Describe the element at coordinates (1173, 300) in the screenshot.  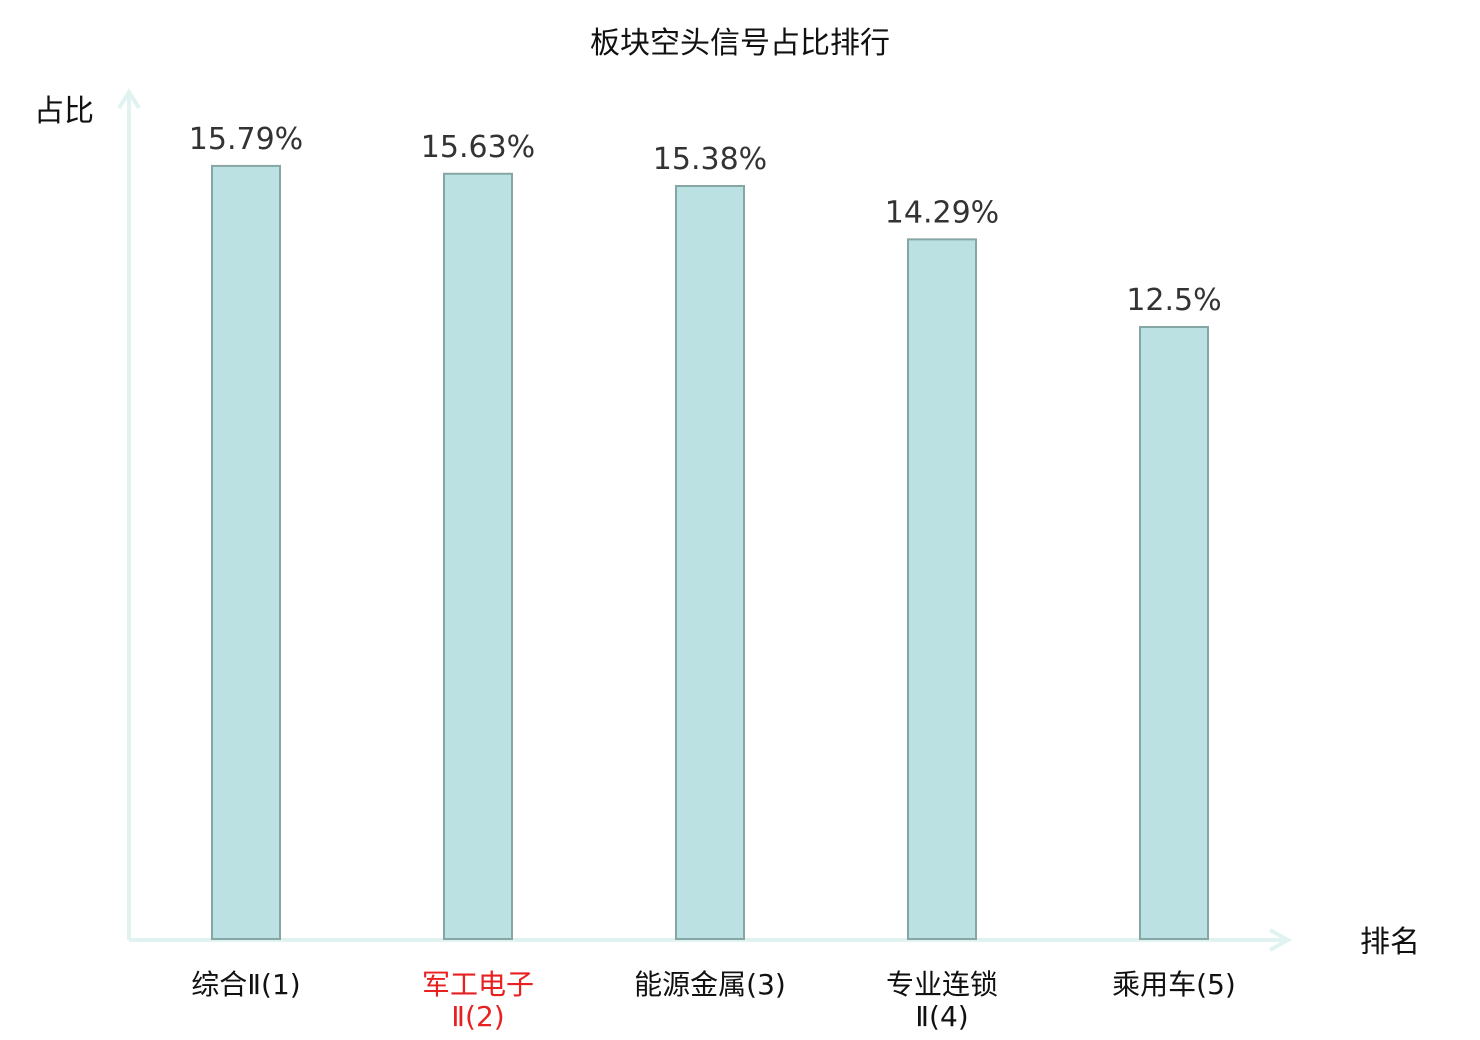
I see `bar-value-label-5: 12.5%` at that location.